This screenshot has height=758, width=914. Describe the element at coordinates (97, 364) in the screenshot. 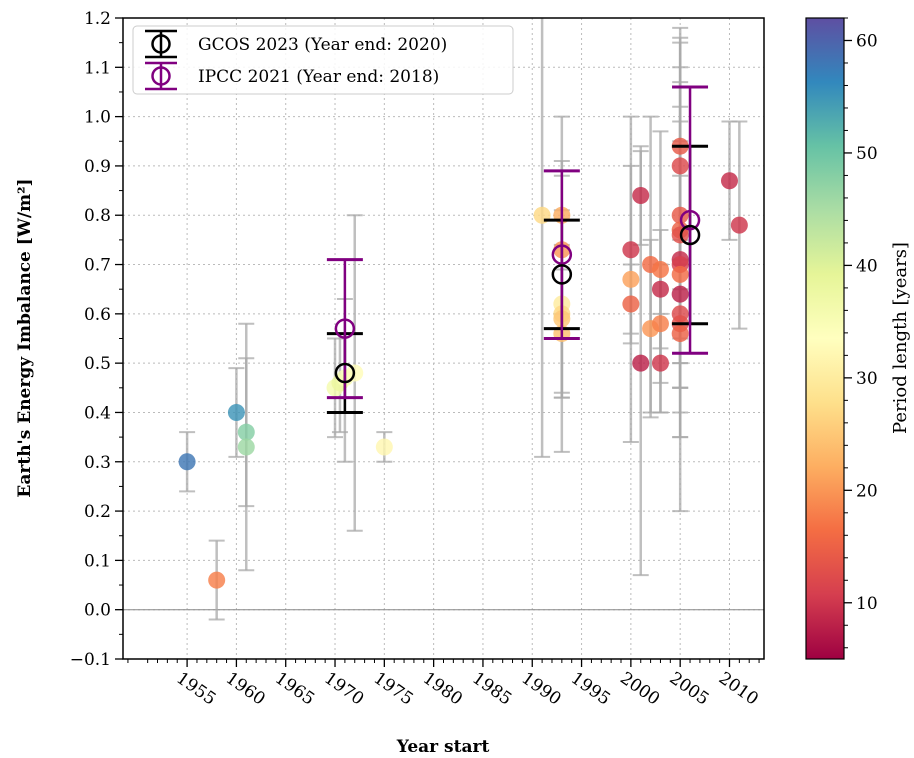

I see `y-tick-label: 0.5` at that location.